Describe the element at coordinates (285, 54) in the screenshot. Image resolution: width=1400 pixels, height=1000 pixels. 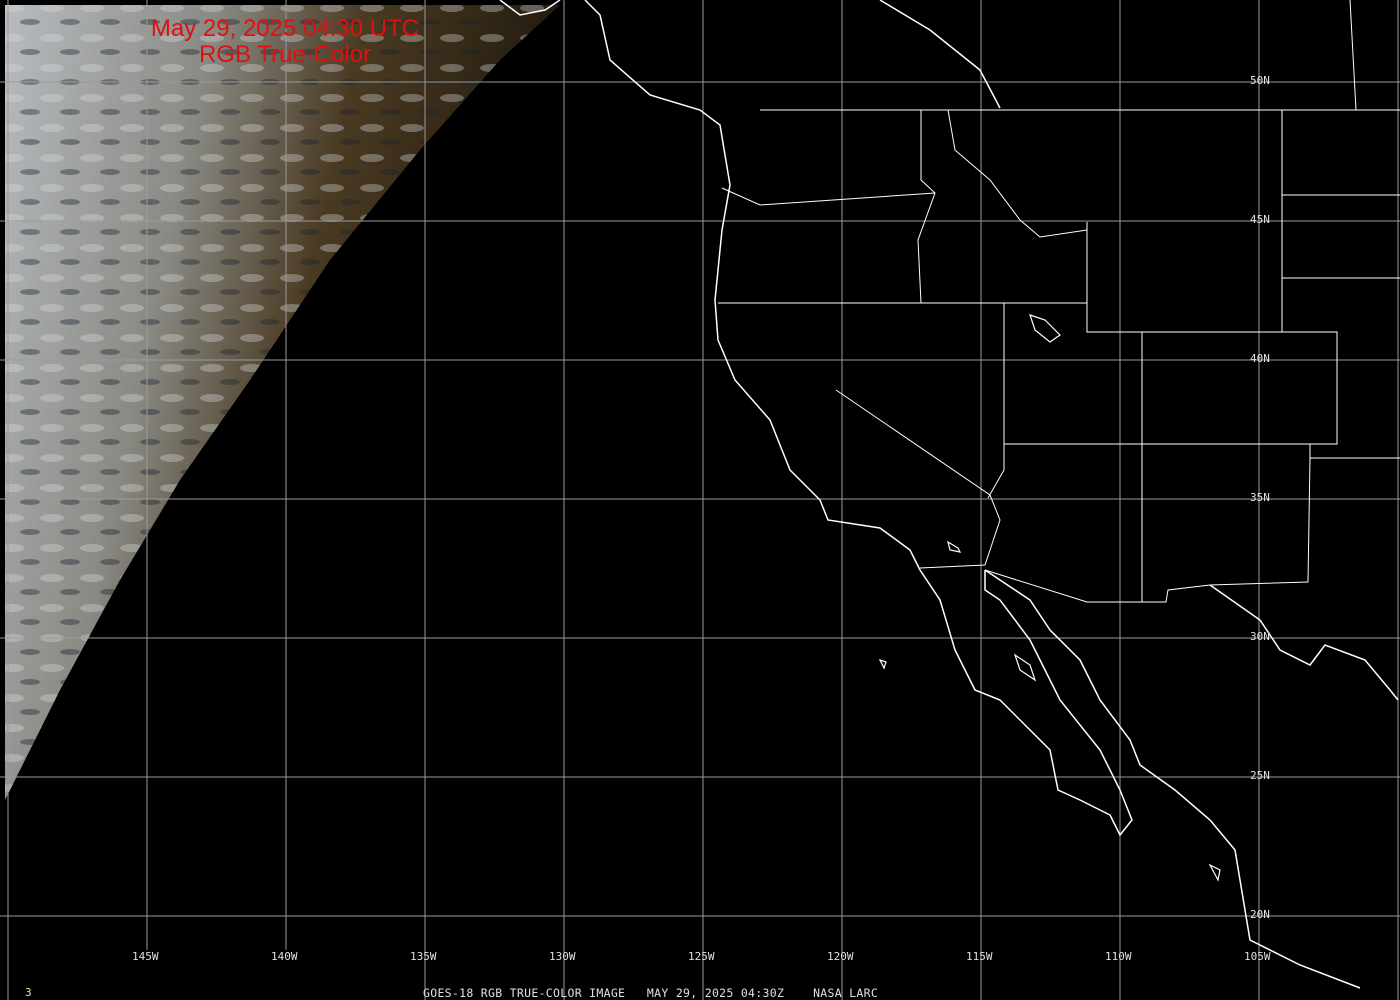
I see `overlay-title-product: RGB True-Color` at that location.